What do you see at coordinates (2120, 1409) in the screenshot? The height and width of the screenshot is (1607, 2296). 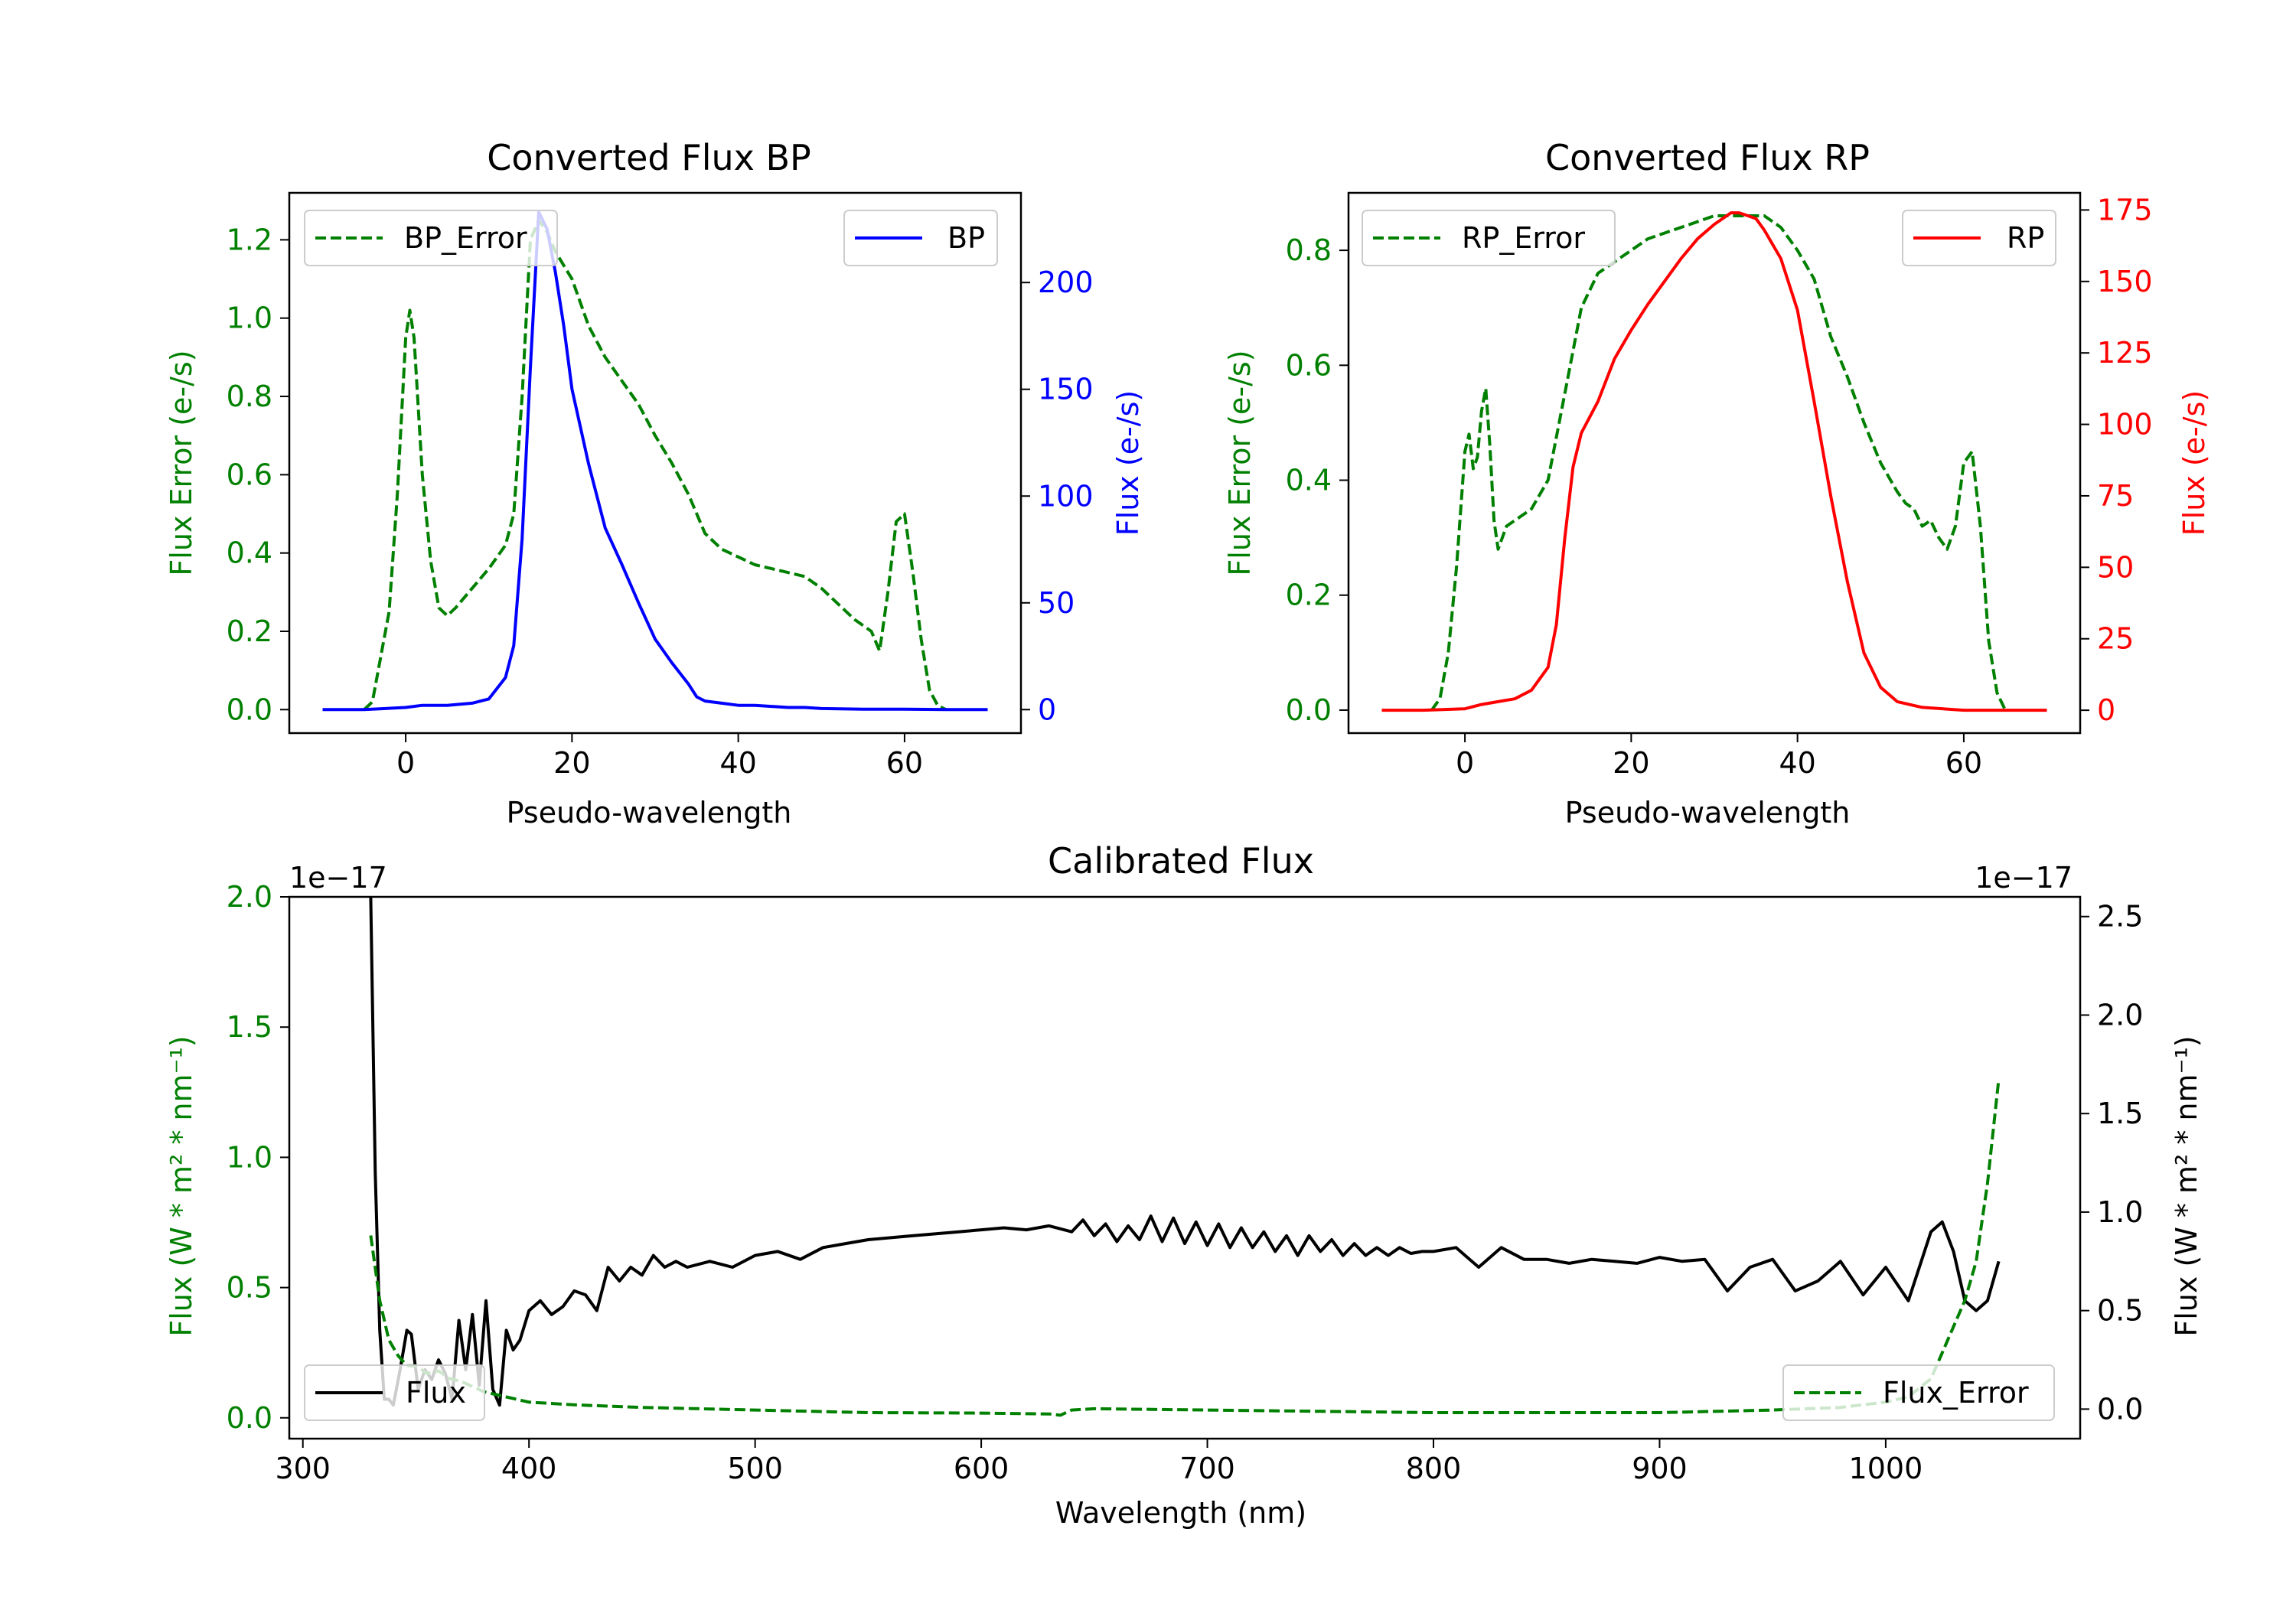 I see `right-y-tick-label: 0.0` at bounding box center [2120, 1409].